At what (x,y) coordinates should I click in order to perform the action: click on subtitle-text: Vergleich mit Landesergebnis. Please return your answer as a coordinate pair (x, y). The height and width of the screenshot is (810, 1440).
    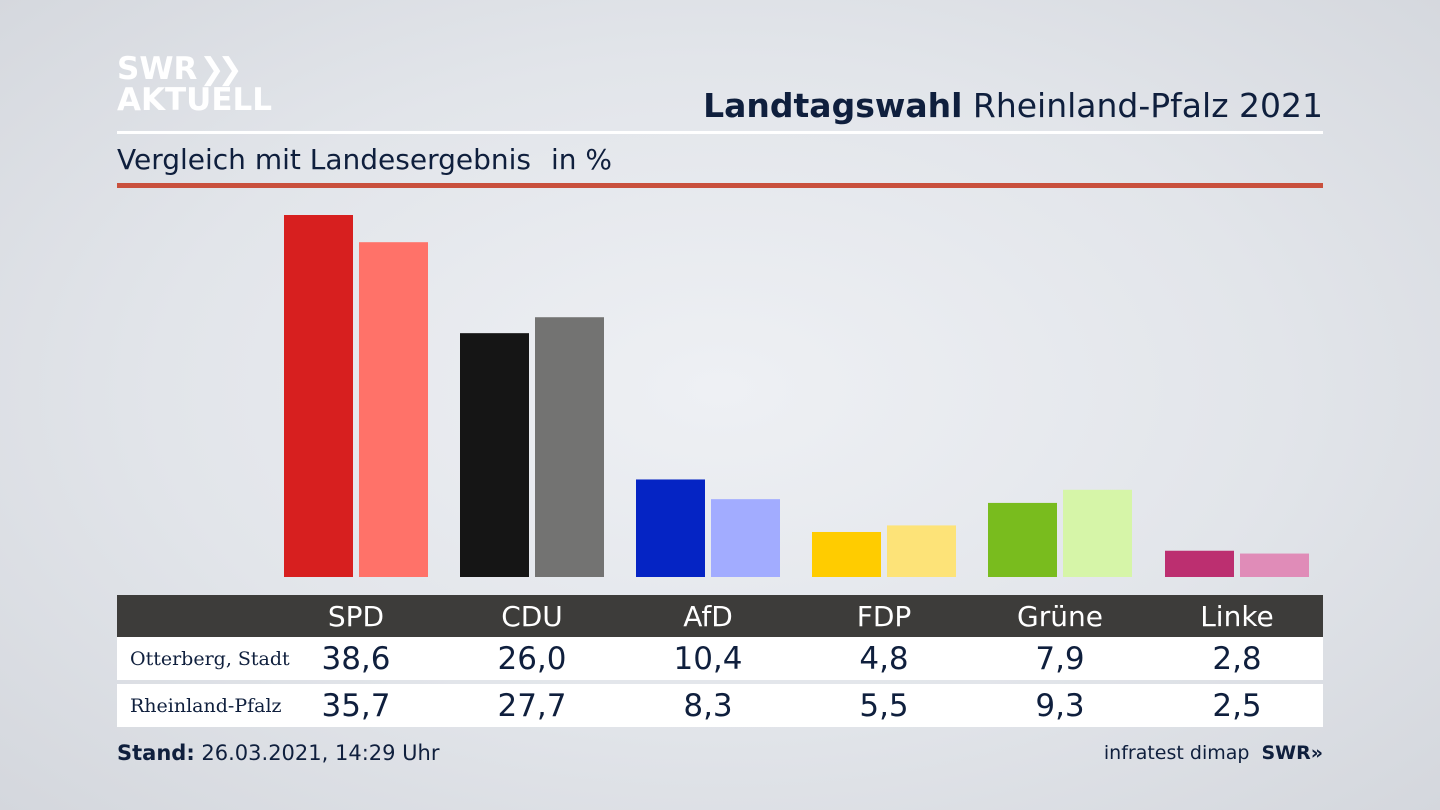
    Looking at the image, I should click on (324, 159).